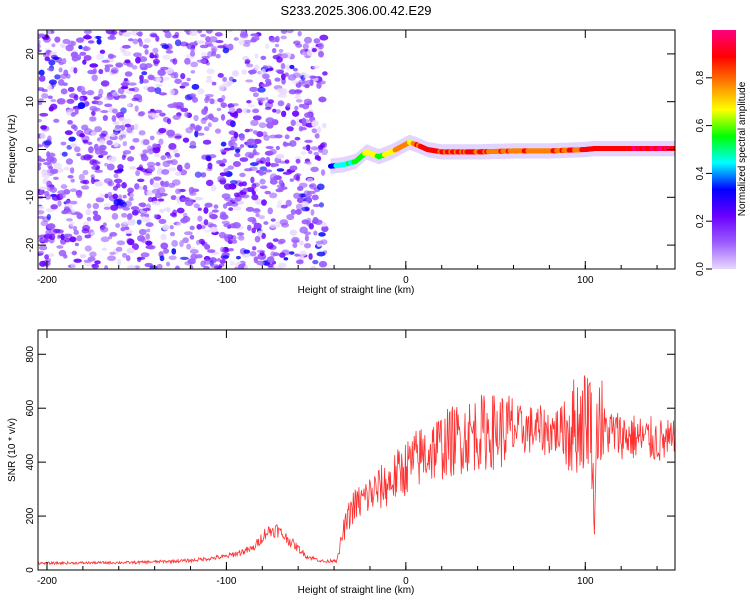  I want to click on snr-xlabel: Height of straight line (km), so click(356, 590).